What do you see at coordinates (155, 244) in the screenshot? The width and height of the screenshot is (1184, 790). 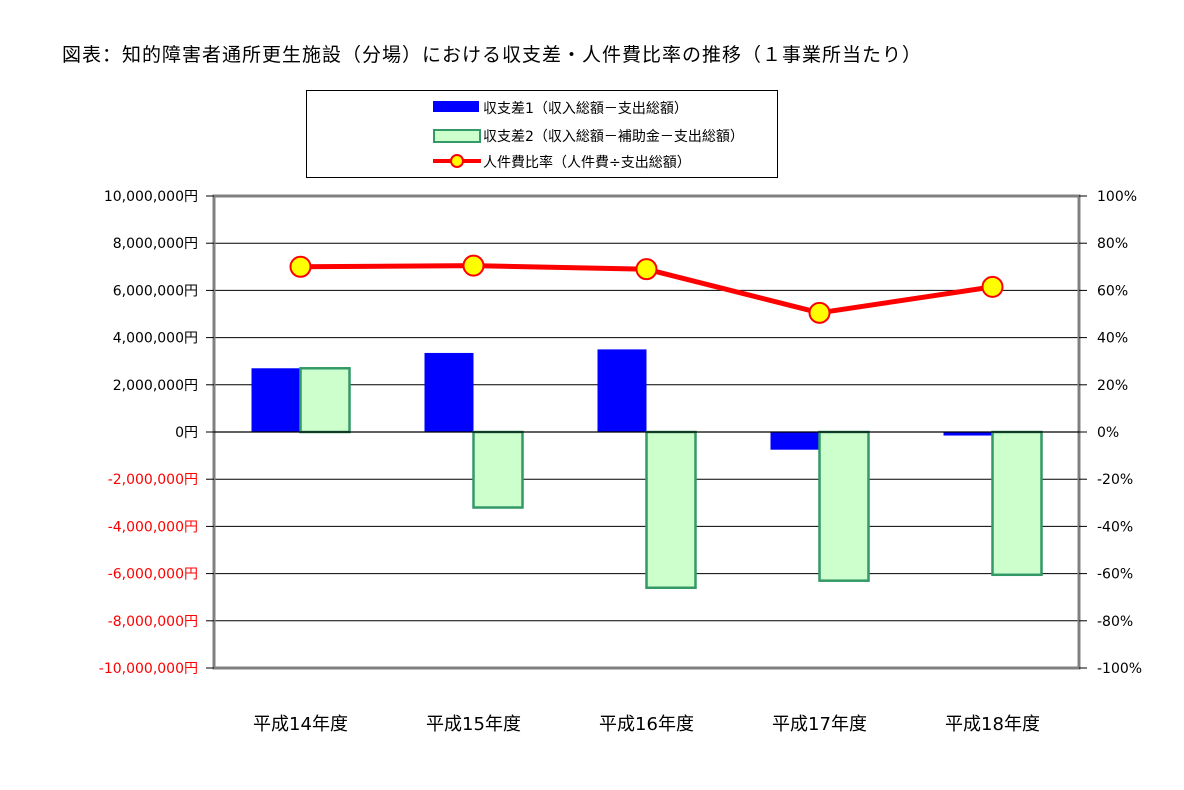 I see `left-tick-label: 8,000,000円` at bounding box center [155, 244].